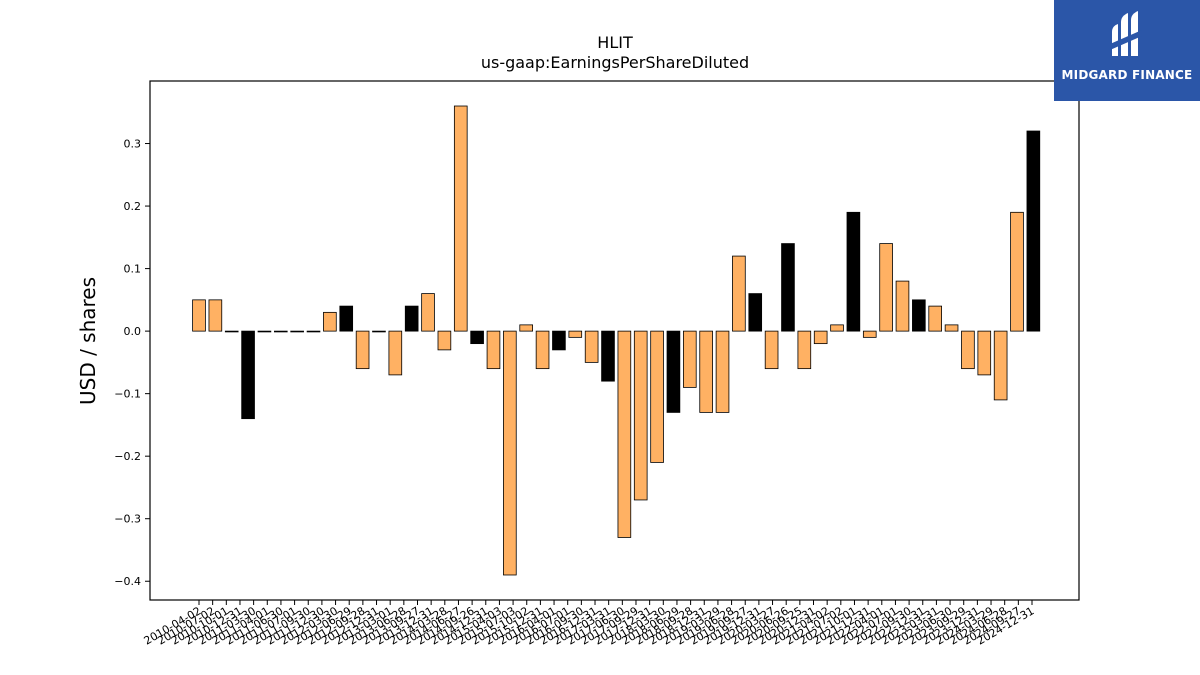 The image size is (1200, 675). Describe the element at coordinates (1126, 33) in the screenshot. I see `logo-mark-icon` at that location.